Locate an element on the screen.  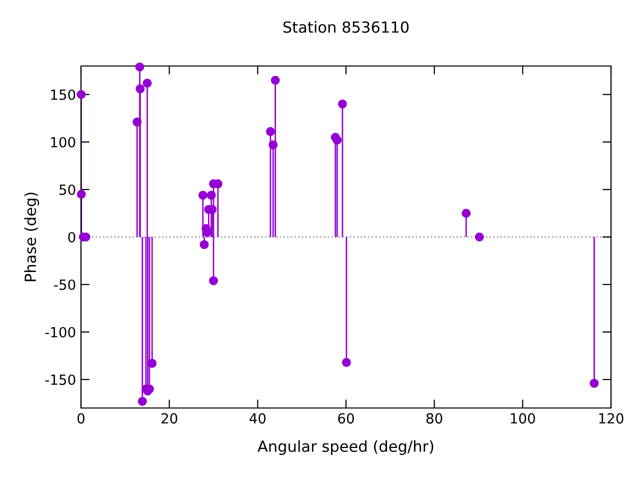
y-tick-label: -50 is located at coordinates (65, 284).